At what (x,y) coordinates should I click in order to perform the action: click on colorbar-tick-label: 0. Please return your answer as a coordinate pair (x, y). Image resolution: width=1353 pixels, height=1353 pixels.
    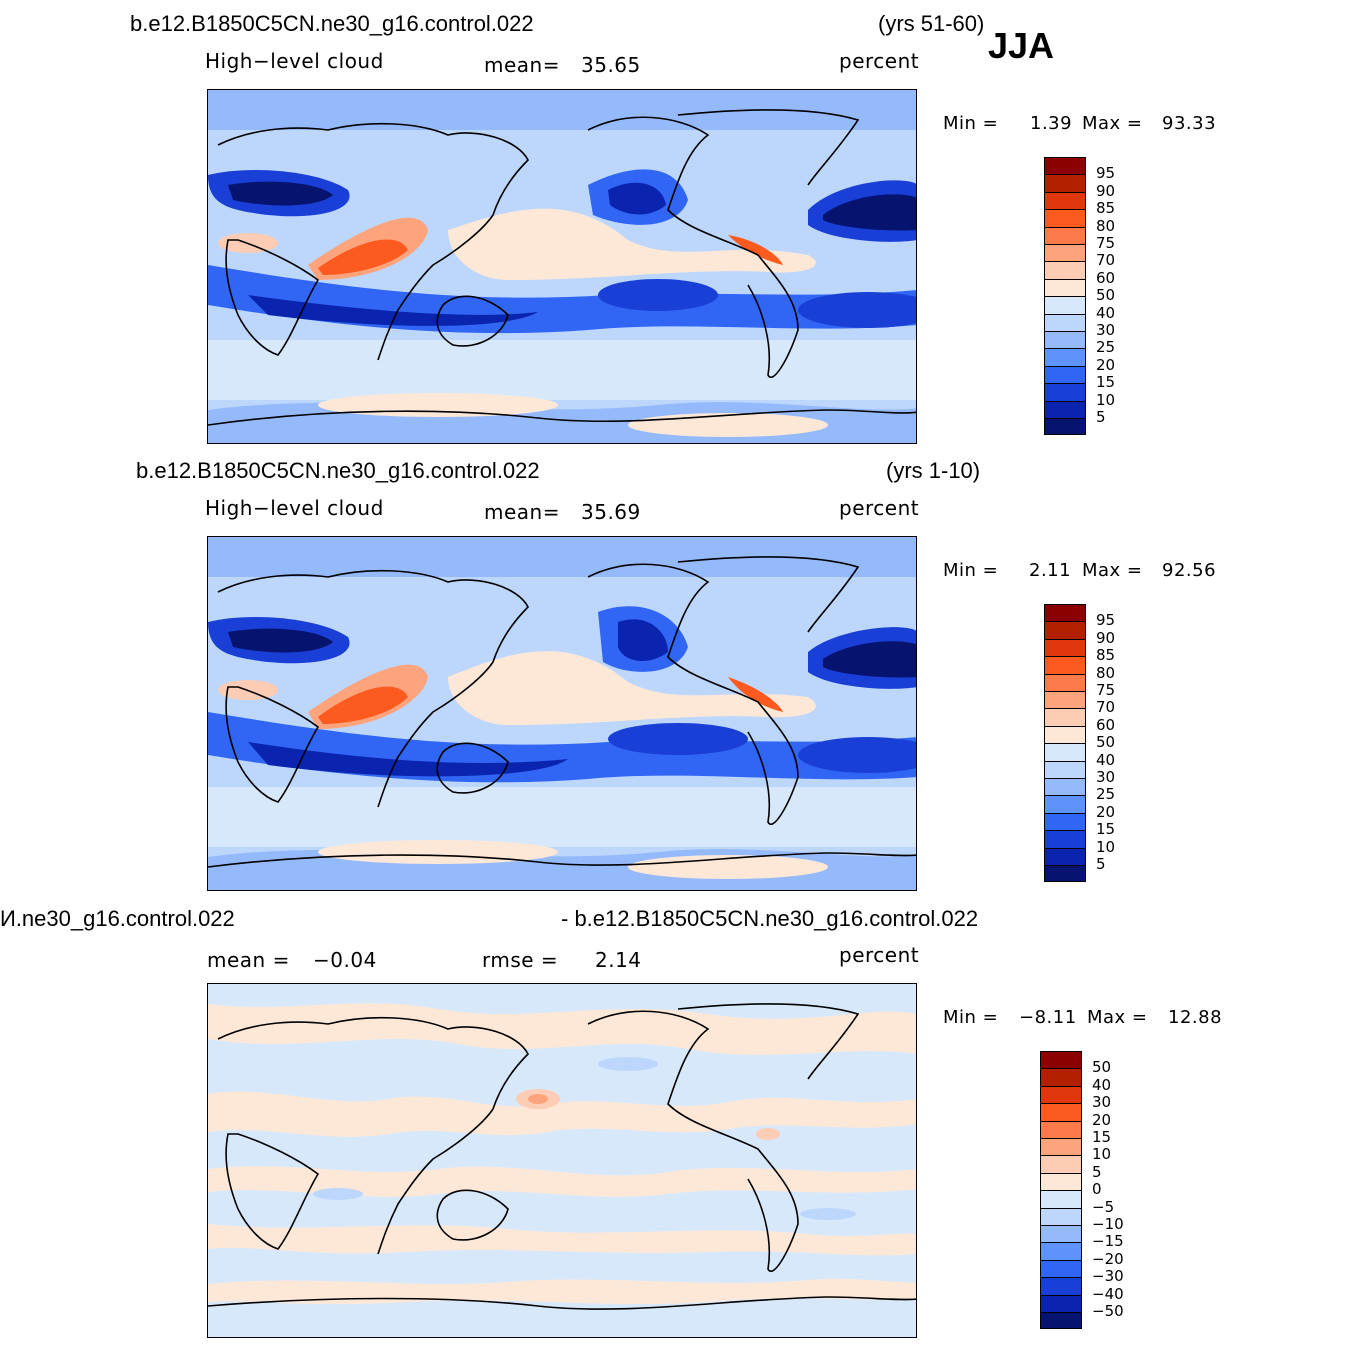
    Looking at the image, I should click on (1097, 1189).